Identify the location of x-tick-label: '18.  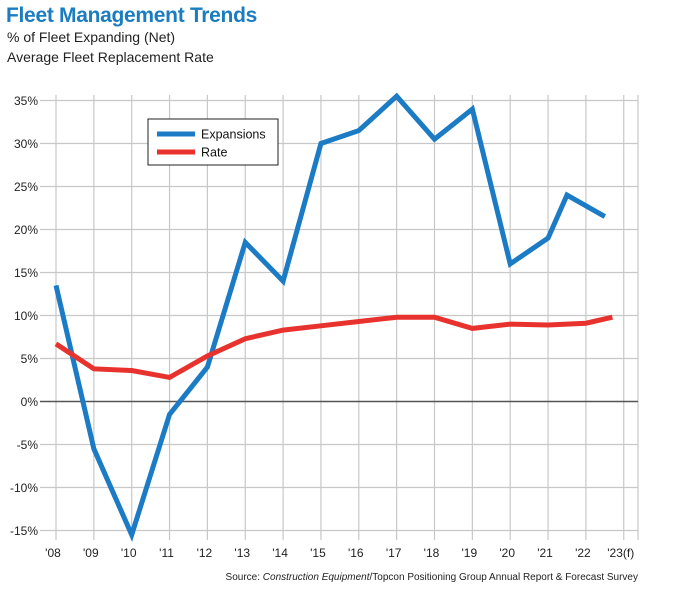
(432, 553).